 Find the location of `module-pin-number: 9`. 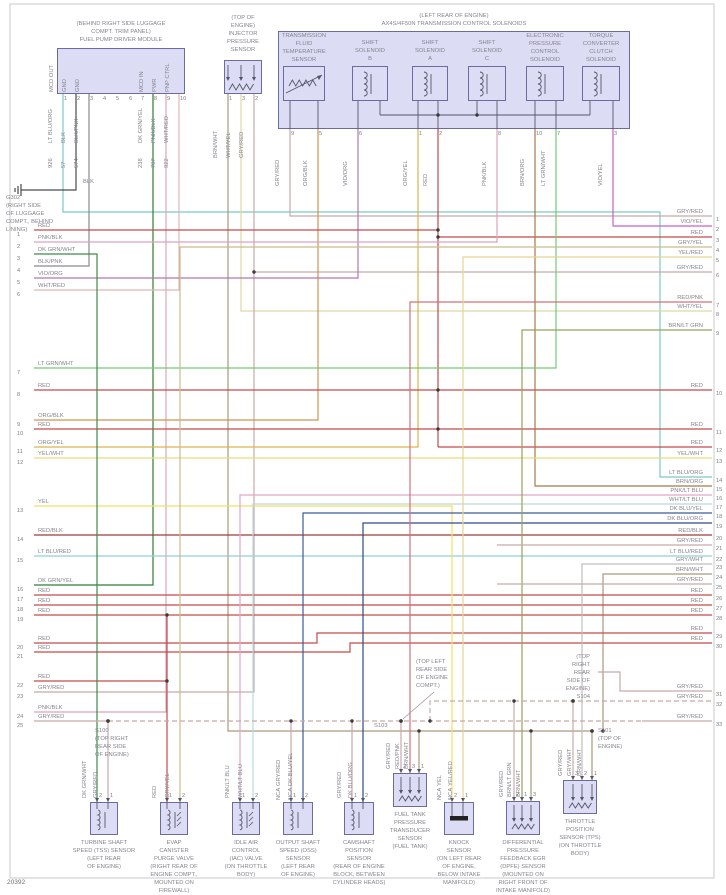

module-pin-number: 9 is located at coordinates (169, 99).